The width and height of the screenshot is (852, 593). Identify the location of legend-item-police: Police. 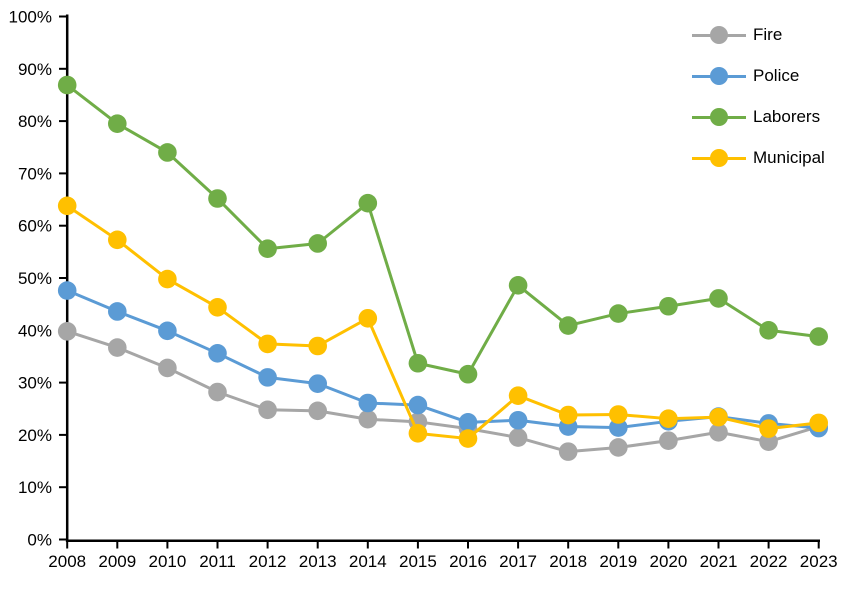
(758, 76).